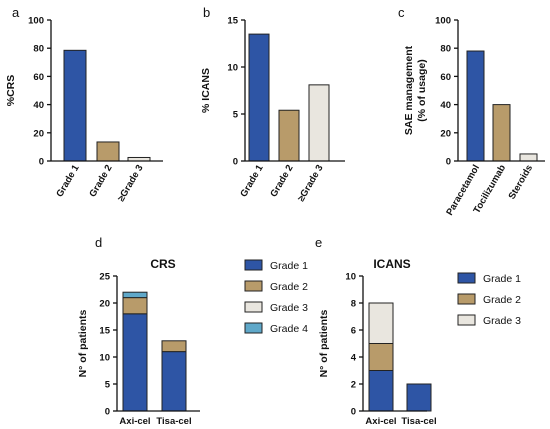  What do you see at coordinates (422, 90) in the screenshot?
I see `y-axis-label-line-2: (% of usage)` at bounding box center [422, 90].